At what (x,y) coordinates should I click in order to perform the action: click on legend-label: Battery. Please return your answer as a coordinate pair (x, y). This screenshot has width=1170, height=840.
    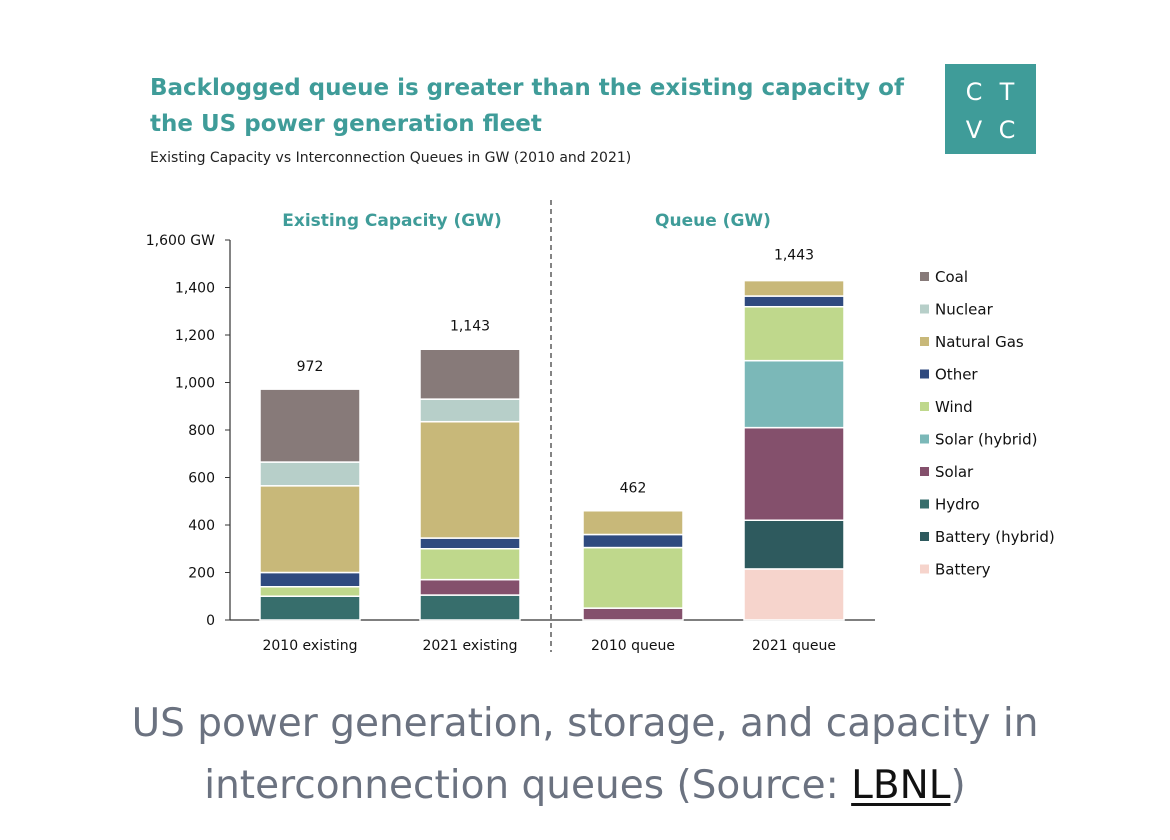
    Looking at the image, I should click on (963, 570).